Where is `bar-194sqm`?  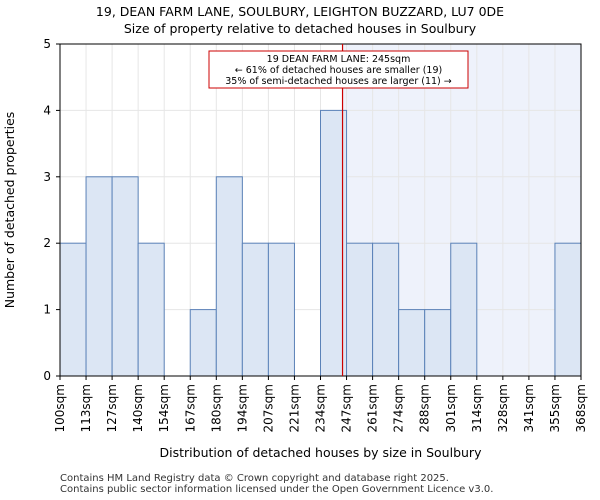 bar-194sqm is located at coordinates (255, 309).